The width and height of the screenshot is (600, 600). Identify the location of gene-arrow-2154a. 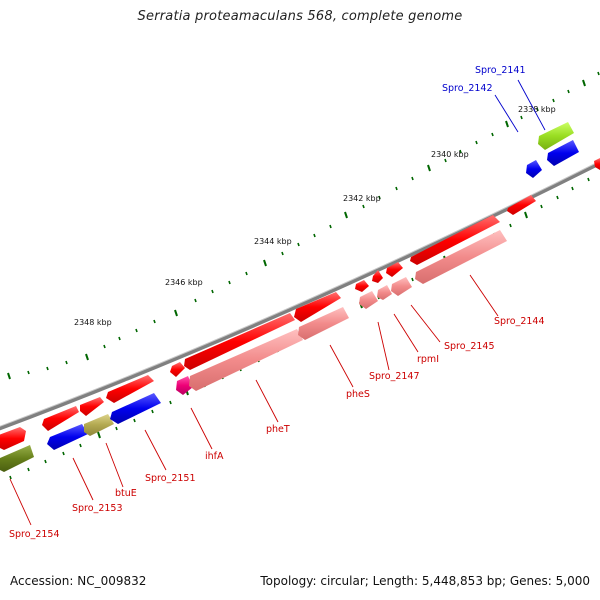
(13, 438).